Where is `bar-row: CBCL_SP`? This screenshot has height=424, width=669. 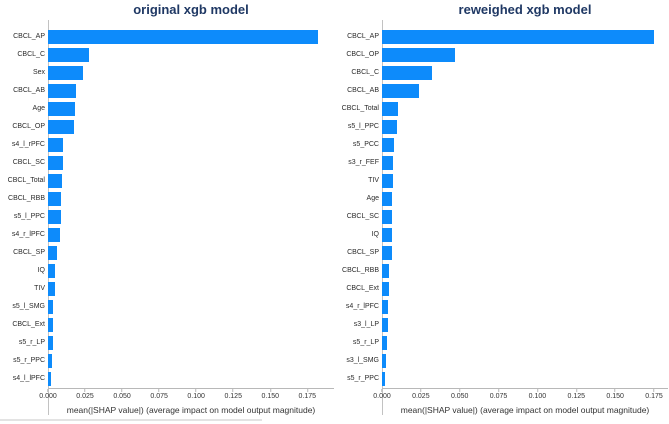 bar-row: CBCL_SP is located at coordinates (501, 253).